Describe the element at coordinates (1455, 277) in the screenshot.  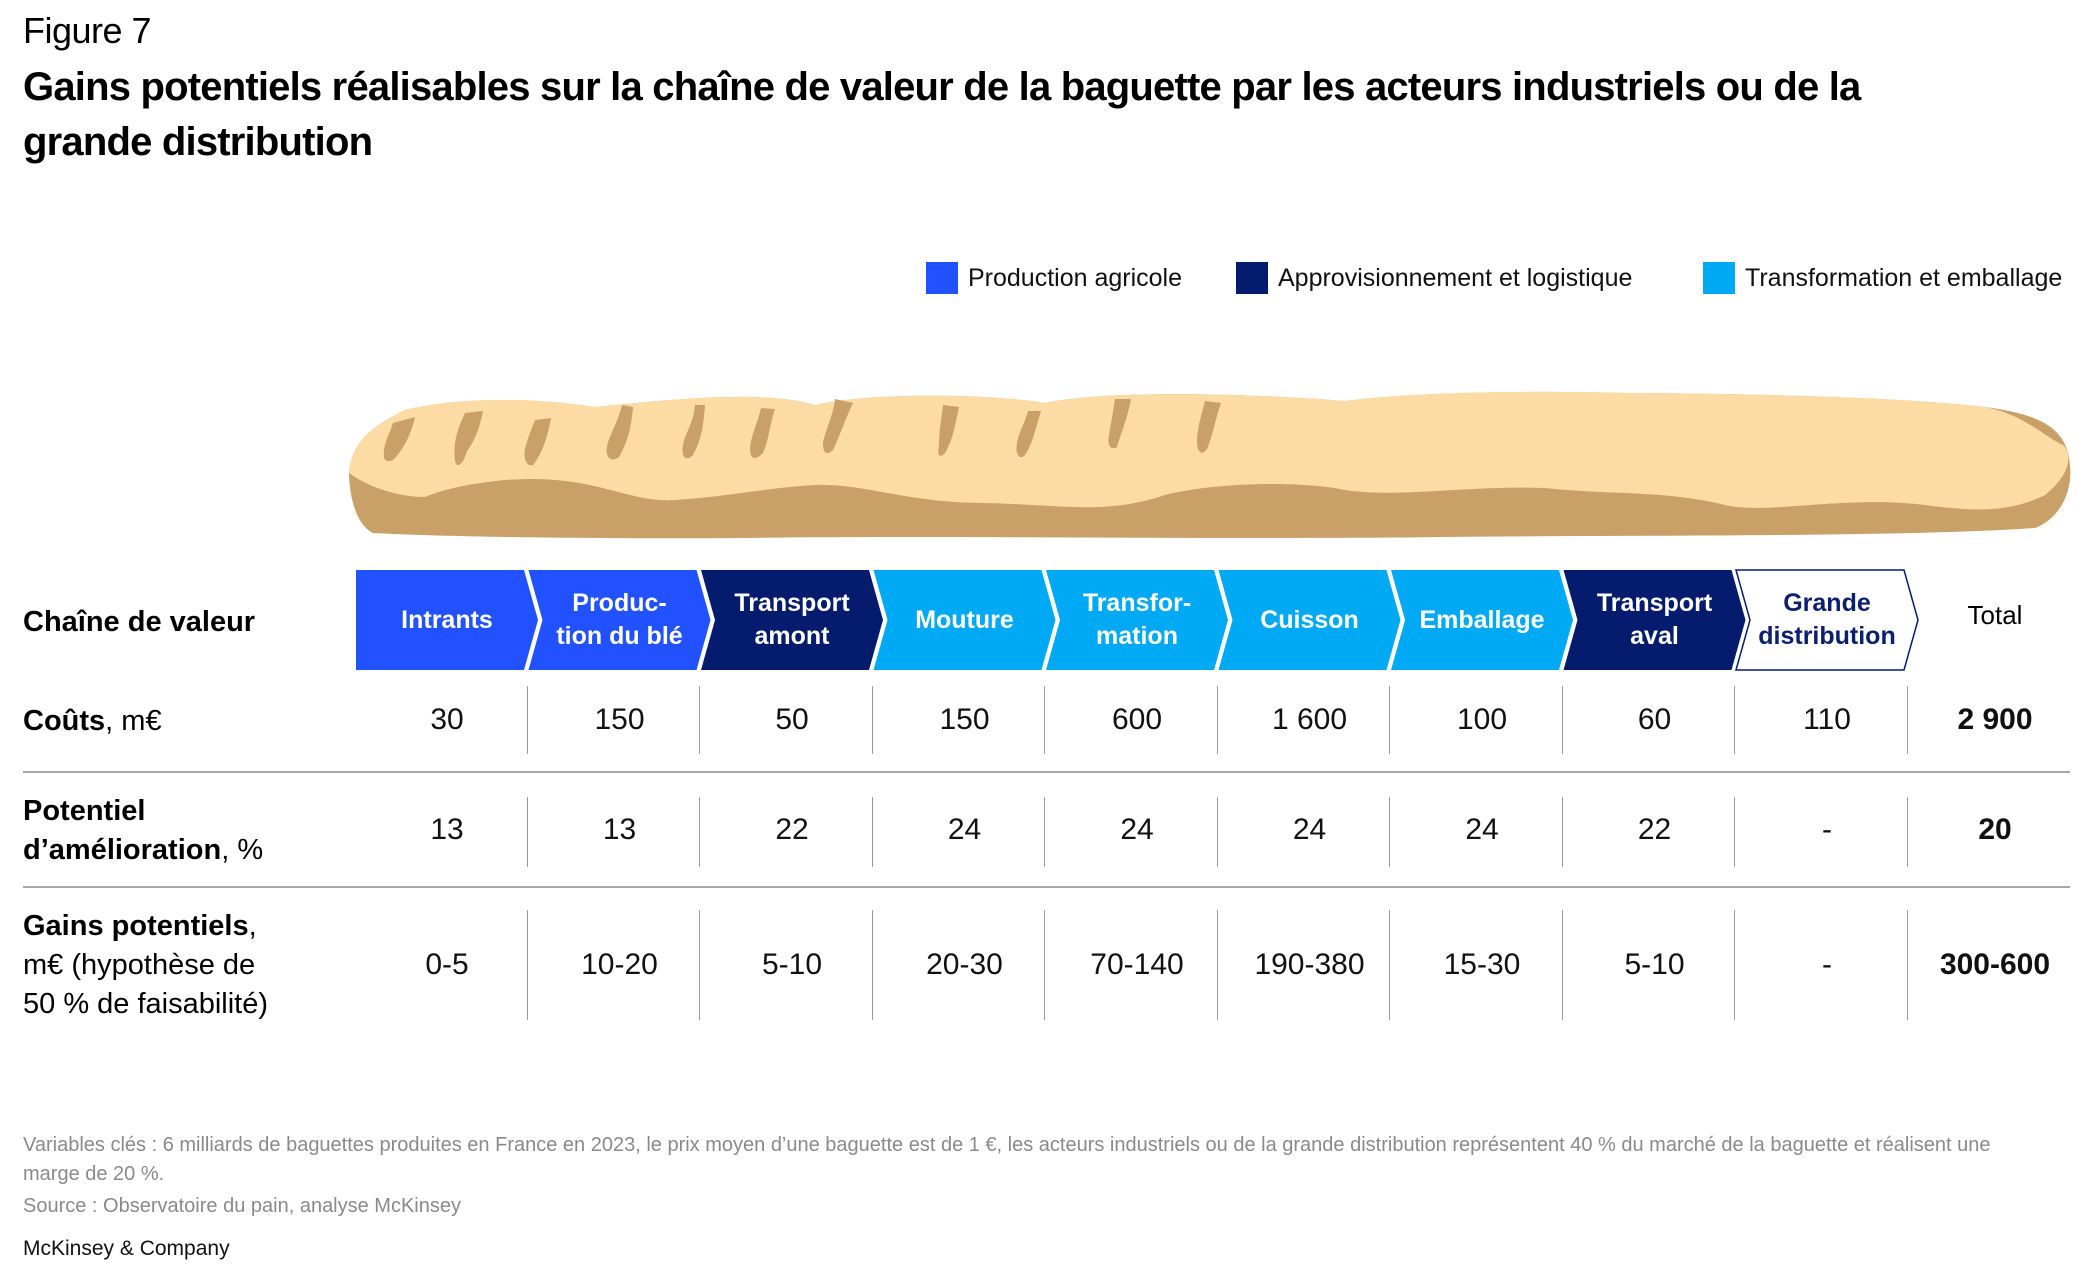
I see `legend-label: Approvisionnement et logistique` at that location.